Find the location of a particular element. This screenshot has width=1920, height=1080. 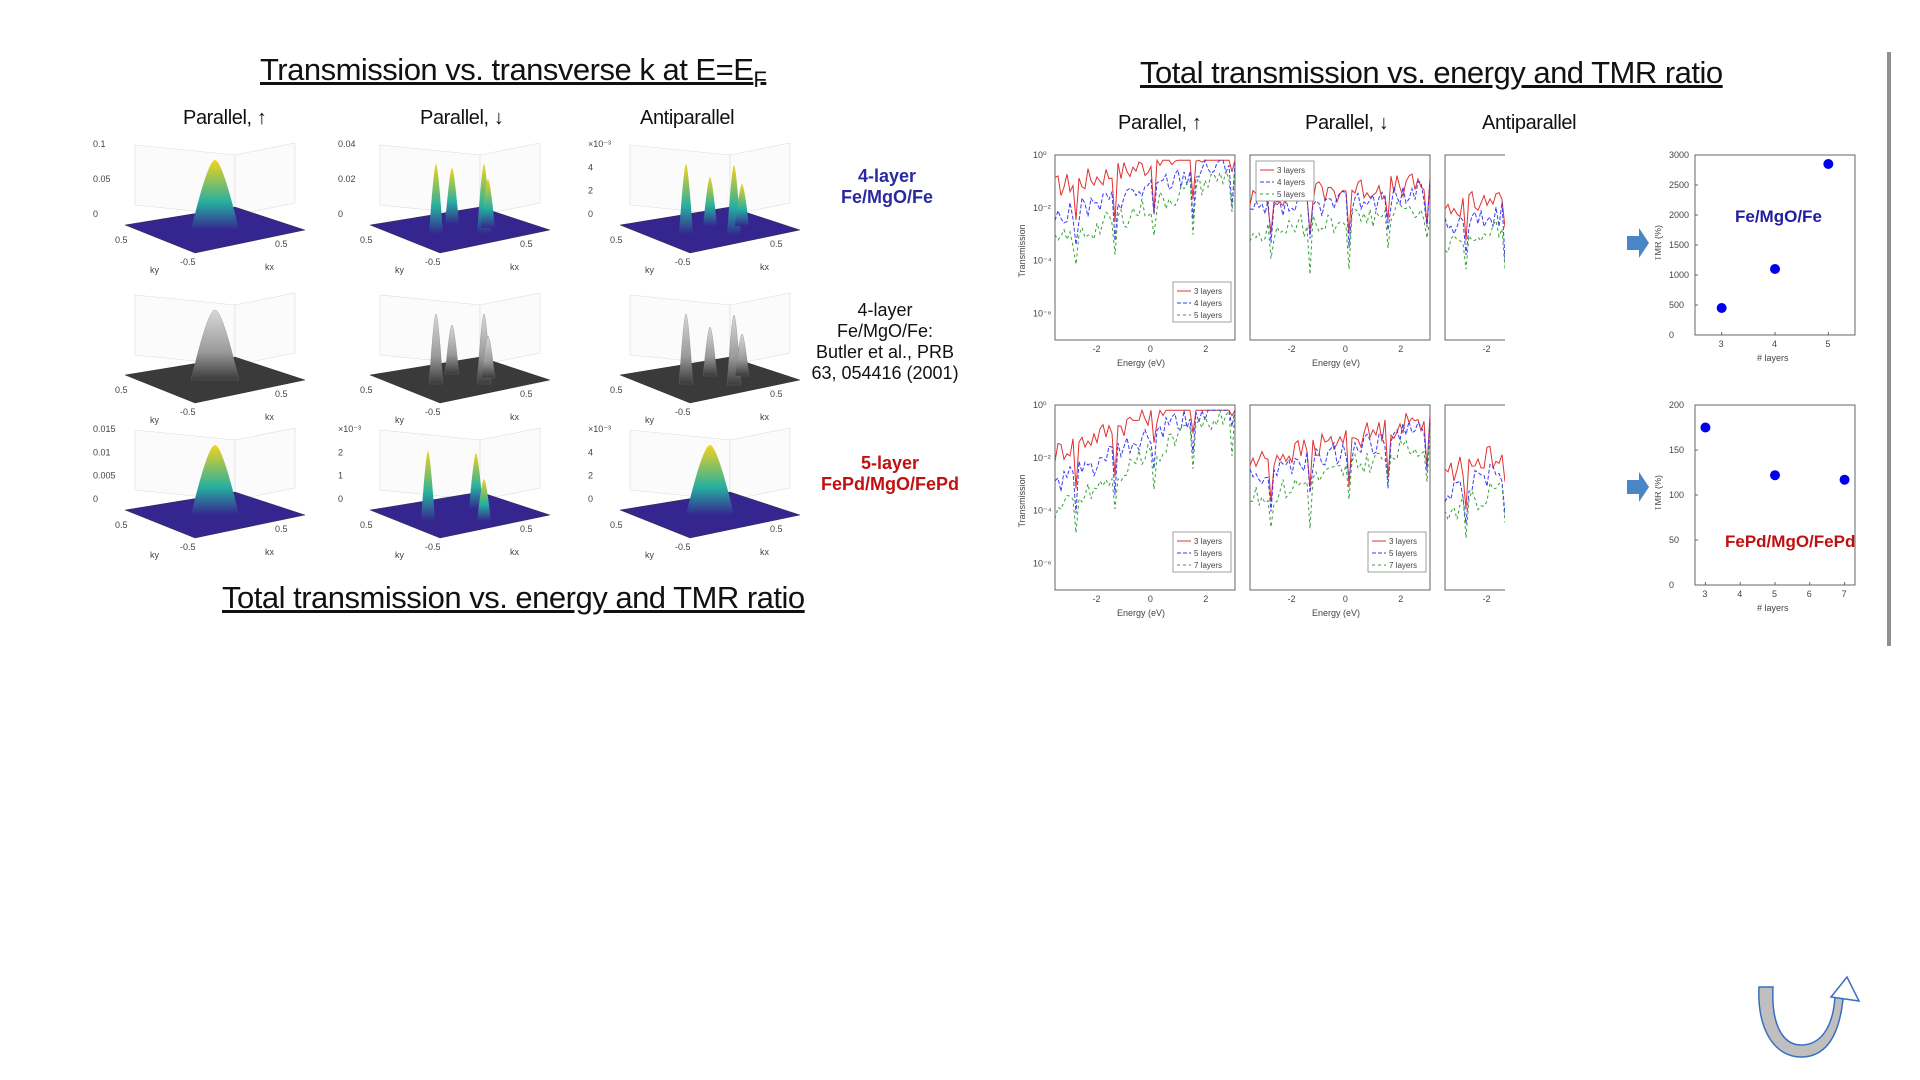

transmission-panel: -2 0 2 Energy (eV) 3 layers 5 layers 7 layers is located at coordinates (1340, 511).